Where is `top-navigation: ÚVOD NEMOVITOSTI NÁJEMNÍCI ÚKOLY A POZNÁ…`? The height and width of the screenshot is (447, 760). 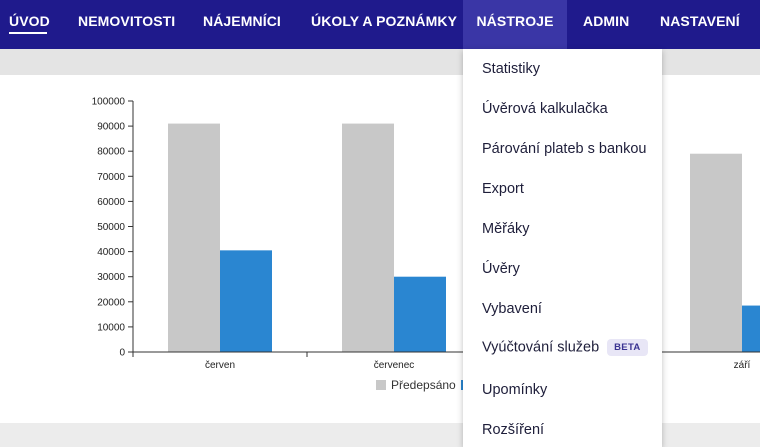 top-navigation: ÚVOD NEMOVITOSTI NÁJEMNÍCI ÚKOLY A POZNÁ… is located at coordinates (380, 24).